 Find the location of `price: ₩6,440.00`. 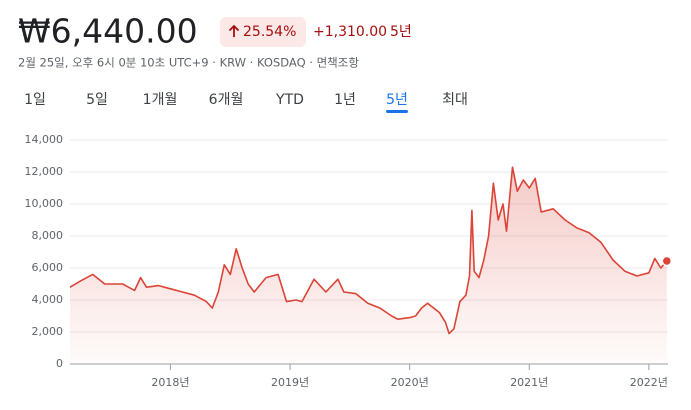

price: ₩6,440.00 is located at coordinates (108, 31).